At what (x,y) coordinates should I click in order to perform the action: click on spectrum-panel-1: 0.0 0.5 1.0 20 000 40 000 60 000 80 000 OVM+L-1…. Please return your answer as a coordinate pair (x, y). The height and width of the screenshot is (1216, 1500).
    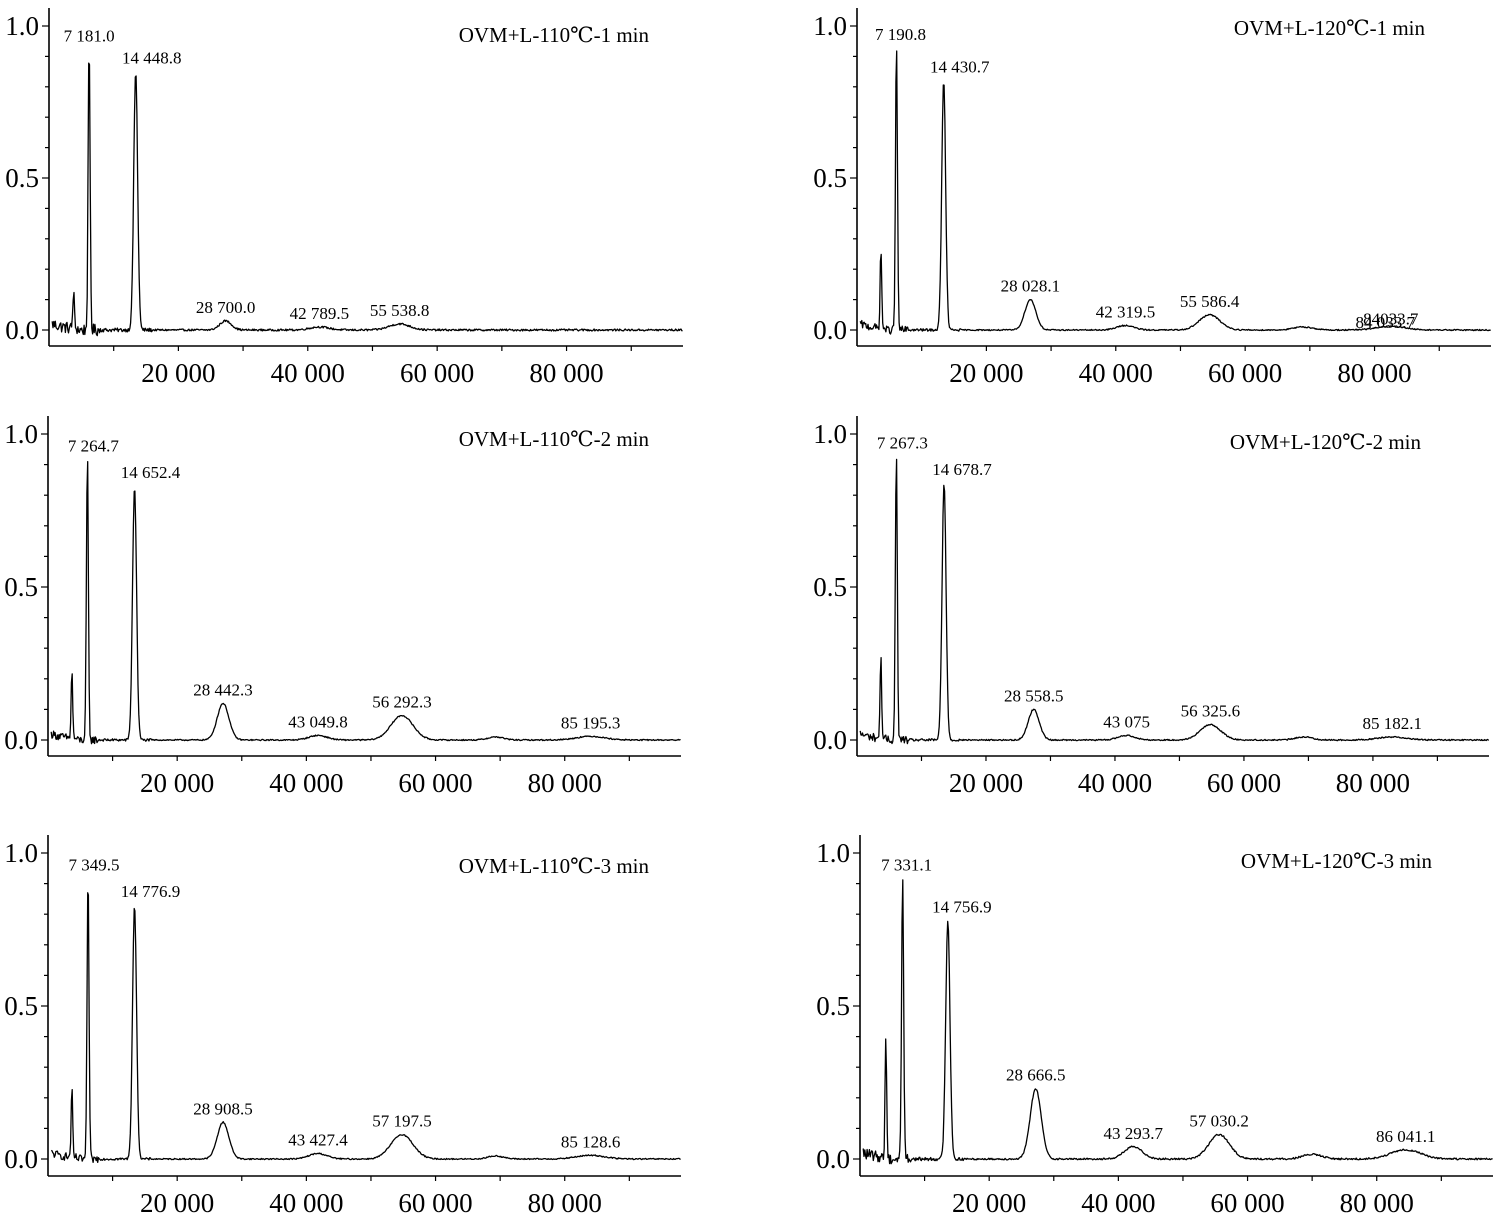
    Looking at the image, I should click on (344, 198).